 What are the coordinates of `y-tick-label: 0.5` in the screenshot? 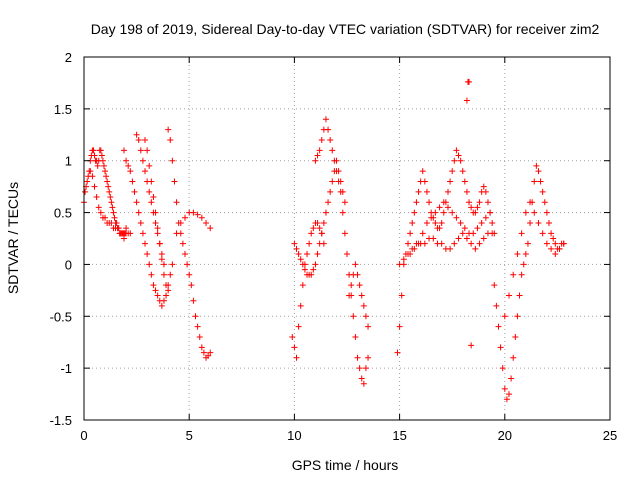 It's located at (63, 213).